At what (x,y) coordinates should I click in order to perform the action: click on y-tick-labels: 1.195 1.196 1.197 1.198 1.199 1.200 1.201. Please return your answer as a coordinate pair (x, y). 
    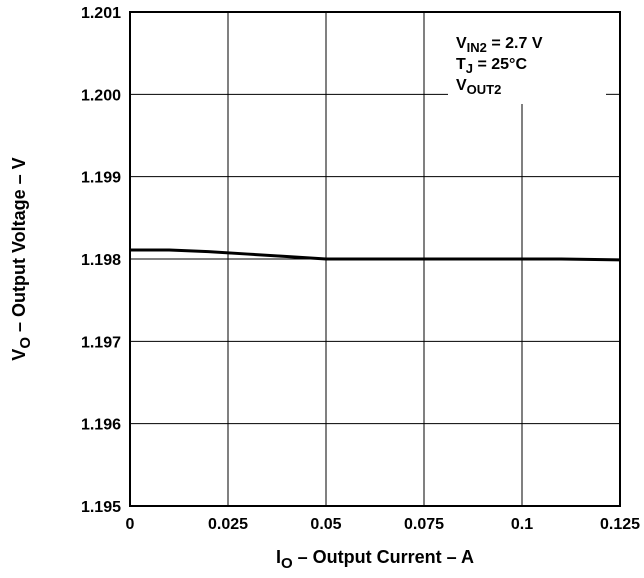
    Looking at the image, I should click on (101, 260).